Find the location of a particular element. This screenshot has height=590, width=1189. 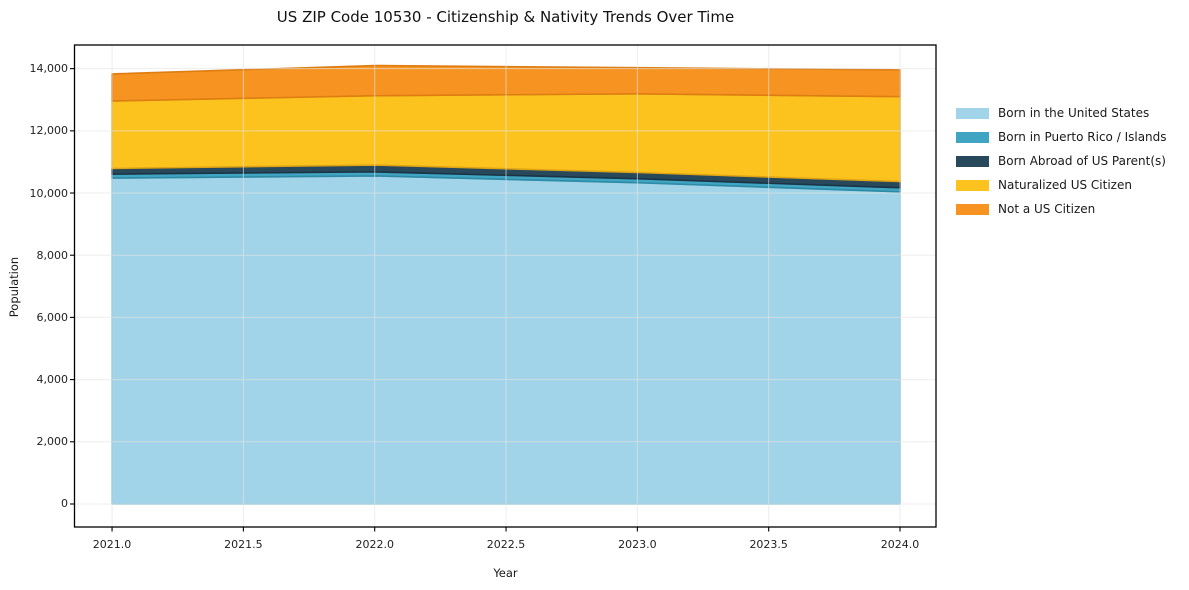

legend-label: Not a US Citizen is located at coordinates (1047, 209).